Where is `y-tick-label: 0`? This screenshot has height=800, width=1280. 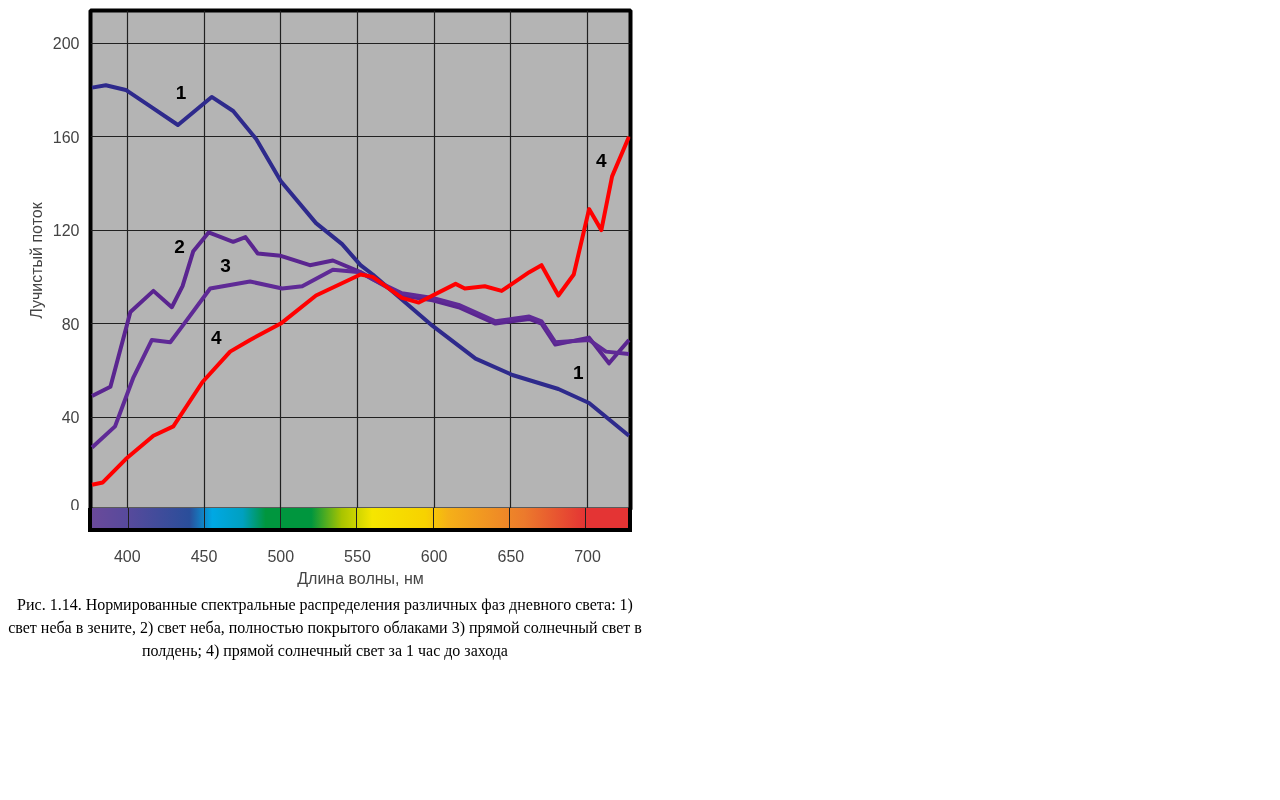
y-tick-label: 0 is located at coordinates (75, 505).